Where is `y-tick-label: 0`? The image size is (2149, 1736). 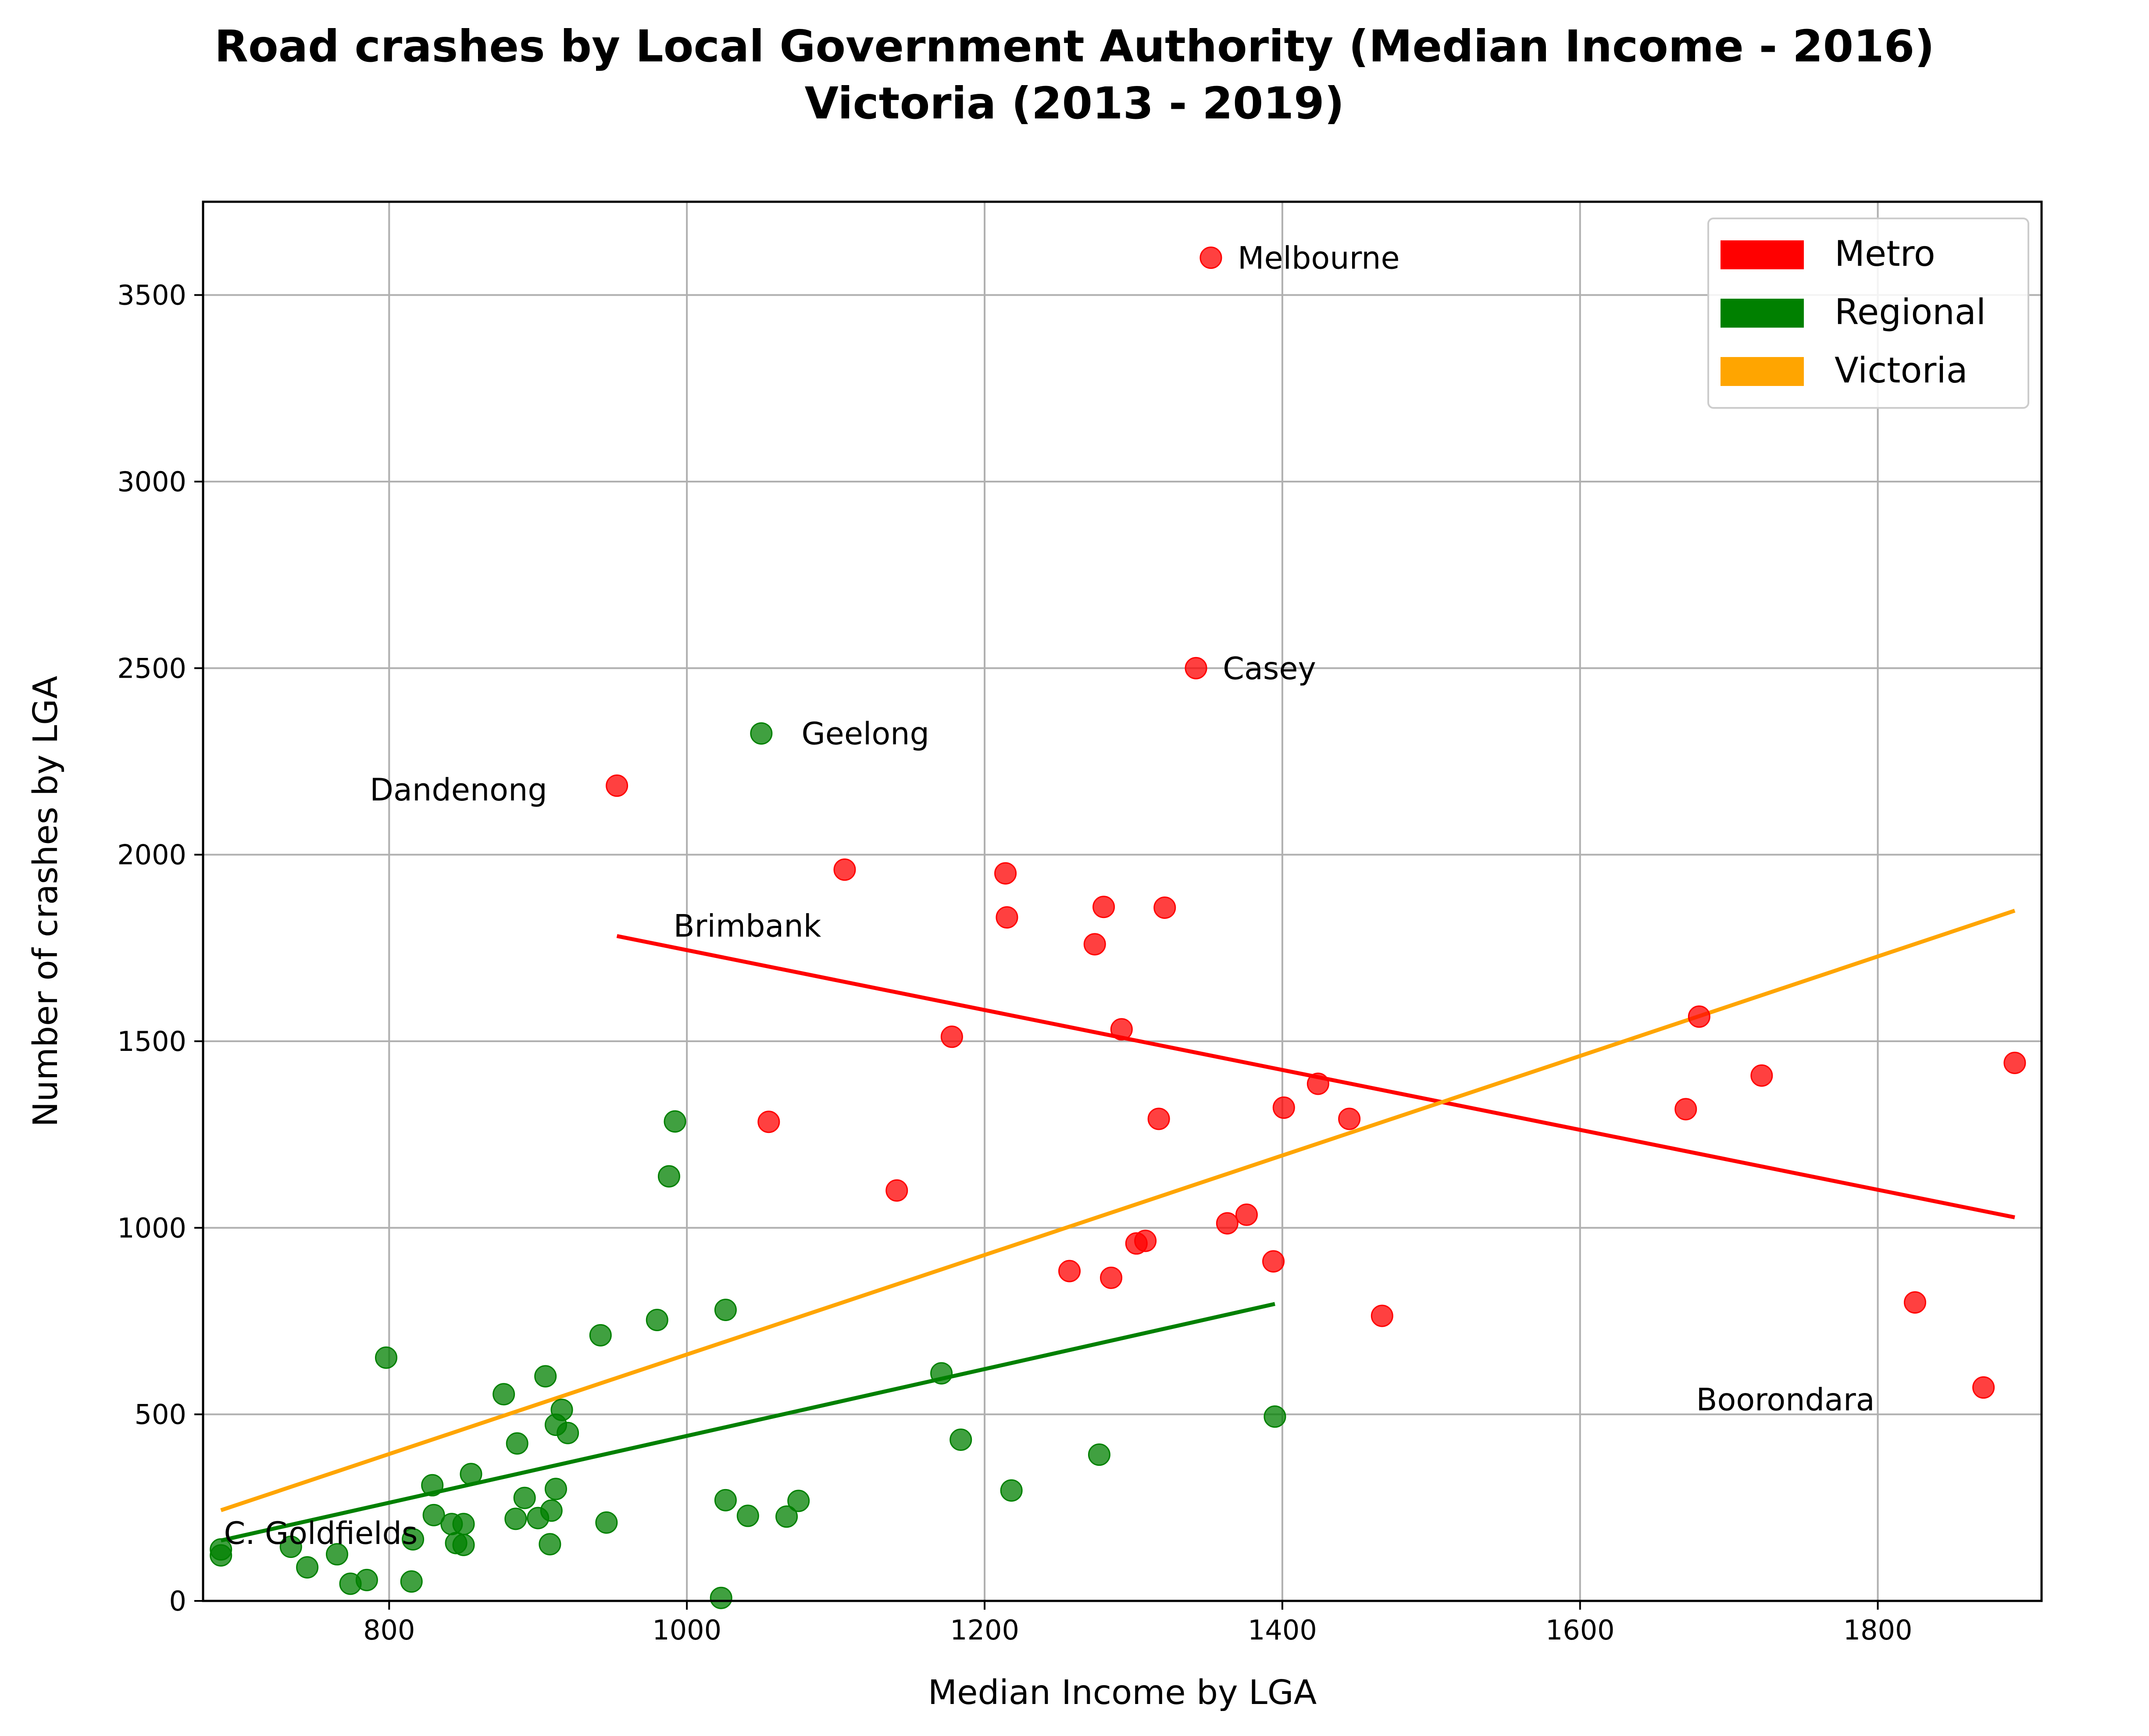
y-tick-label: 0 is located at coordinates (177, 1601).